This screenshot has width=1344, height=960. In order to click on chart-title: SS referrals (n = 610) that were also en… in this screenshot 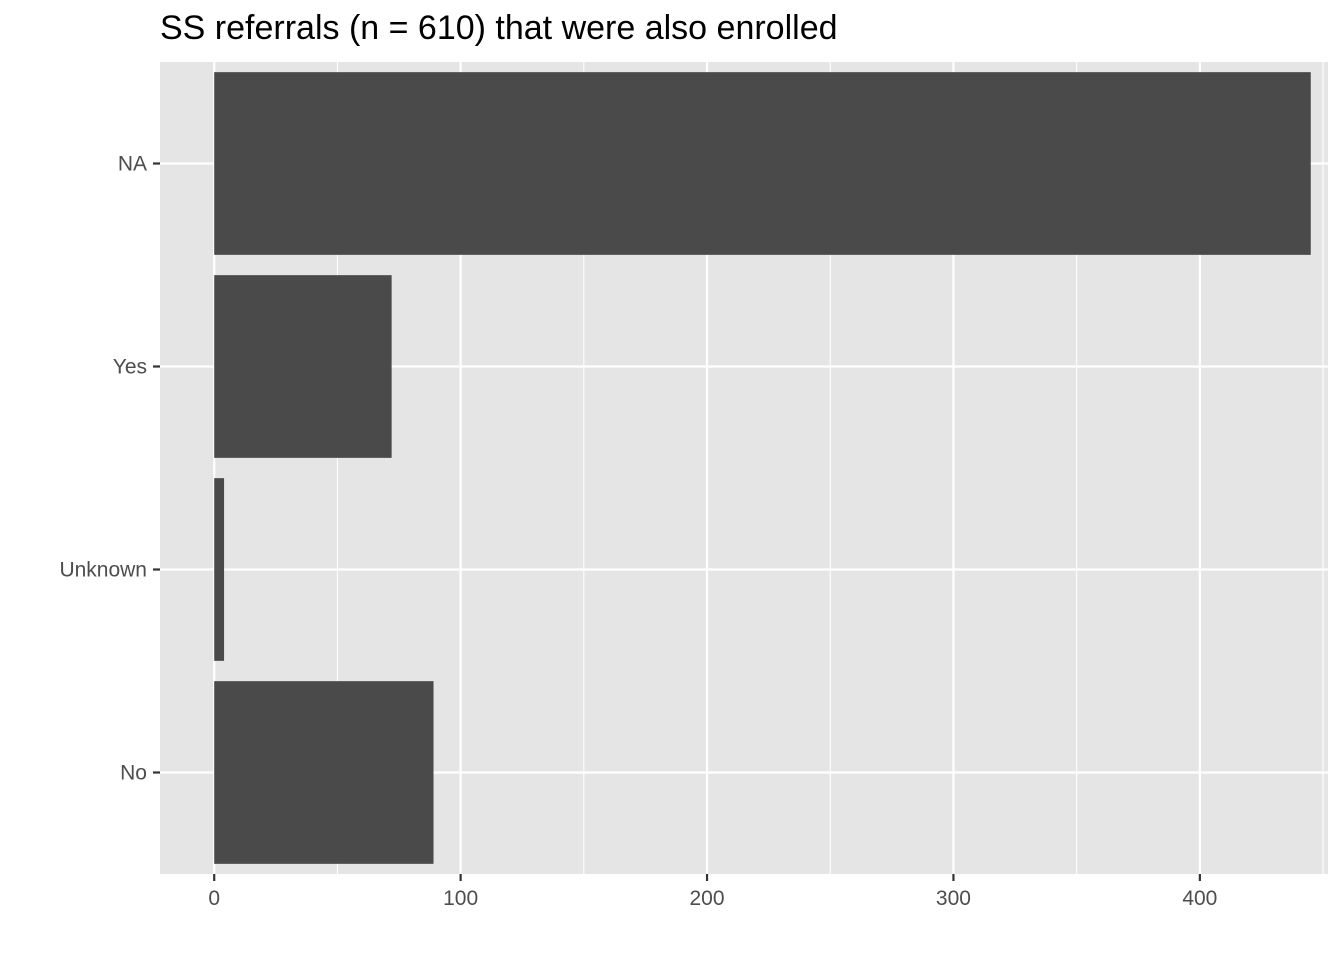, I will do `click(499, 28)`.